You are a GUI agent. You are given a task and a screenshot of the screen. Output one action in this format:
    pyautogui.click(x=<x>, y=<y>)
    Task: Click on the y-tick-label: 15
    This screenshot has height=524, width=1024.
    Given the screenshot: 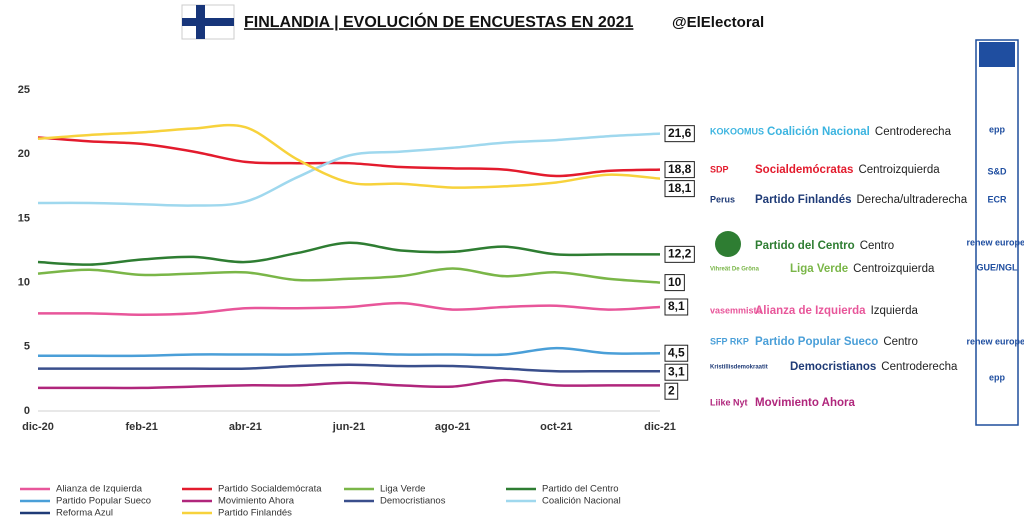 What is the action you would take?
    pyautogui.click(x=24, y=218)
    